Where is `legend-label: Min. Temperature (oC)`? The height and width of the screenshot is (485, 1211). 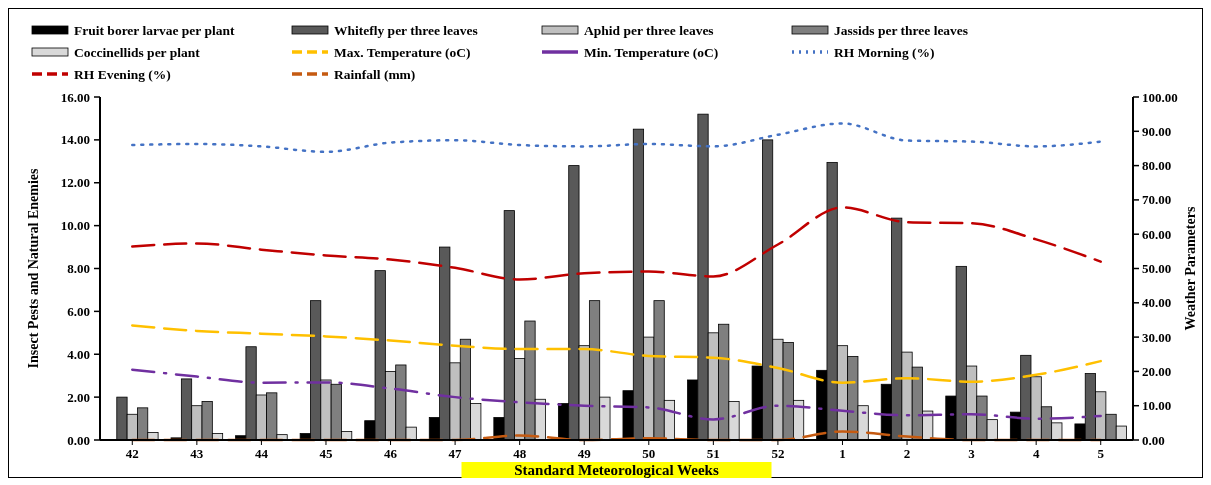 legend-label: Min. Temperature (oC) is located at coordinates (651, 52).